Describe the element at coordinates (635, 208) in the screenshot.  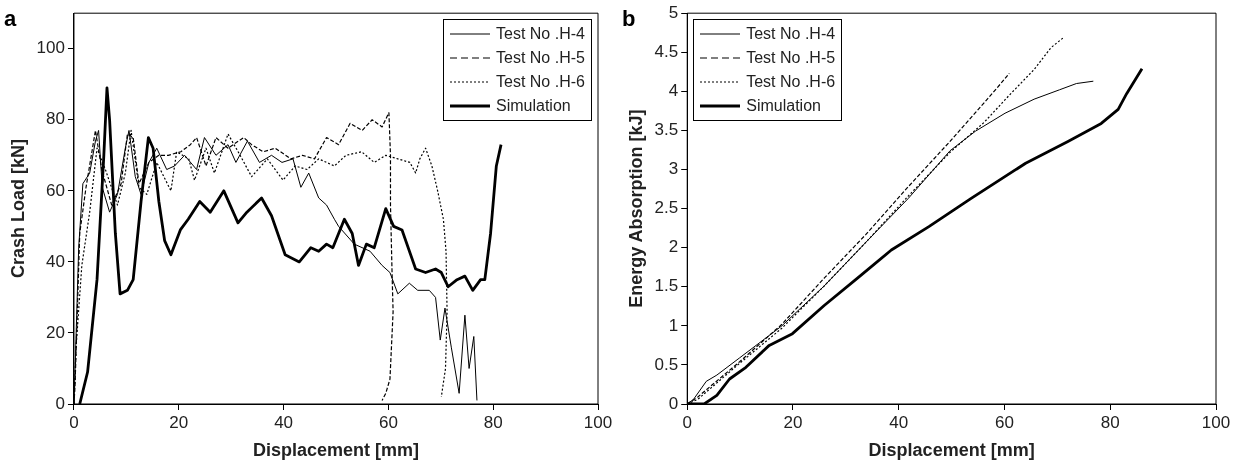
I see `y-axis-title: Energy Absorption [kJ]` at that location.